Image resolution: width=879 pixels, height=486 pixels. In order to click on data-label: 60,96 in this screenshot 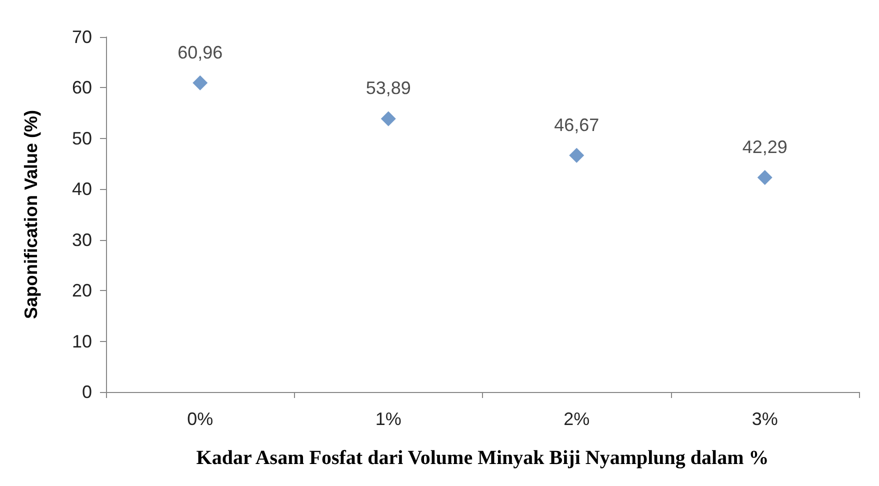, I will do `click(200, 52)`.